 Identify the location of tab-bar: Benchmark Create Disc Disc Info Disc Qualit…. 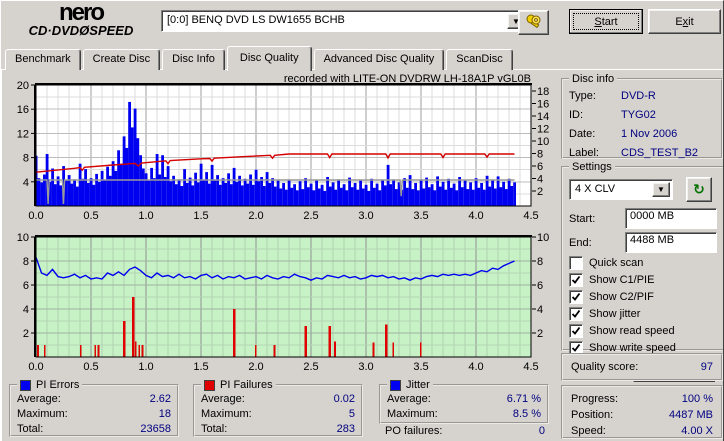
(260, 58).